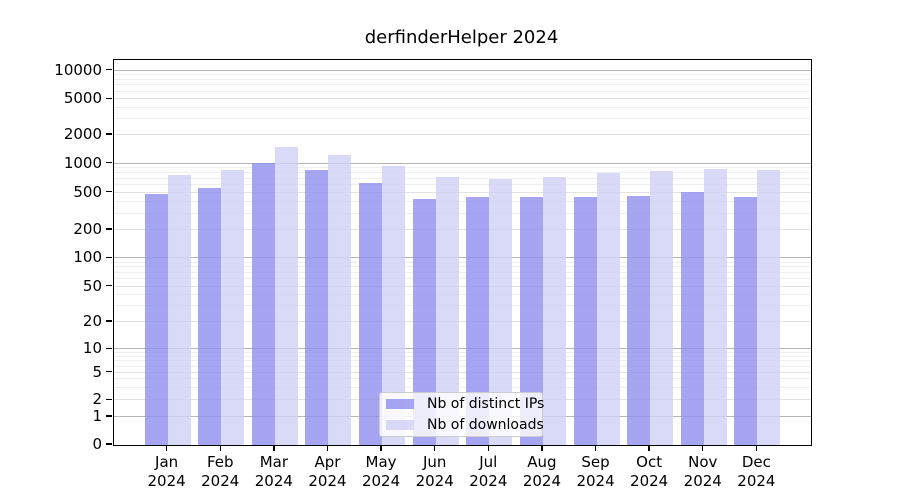  What do you see at coordinates (702, 471) in the screenshot?
I see `x-tick-label-nov: Nov 2024` at bounding box center [702, 471].